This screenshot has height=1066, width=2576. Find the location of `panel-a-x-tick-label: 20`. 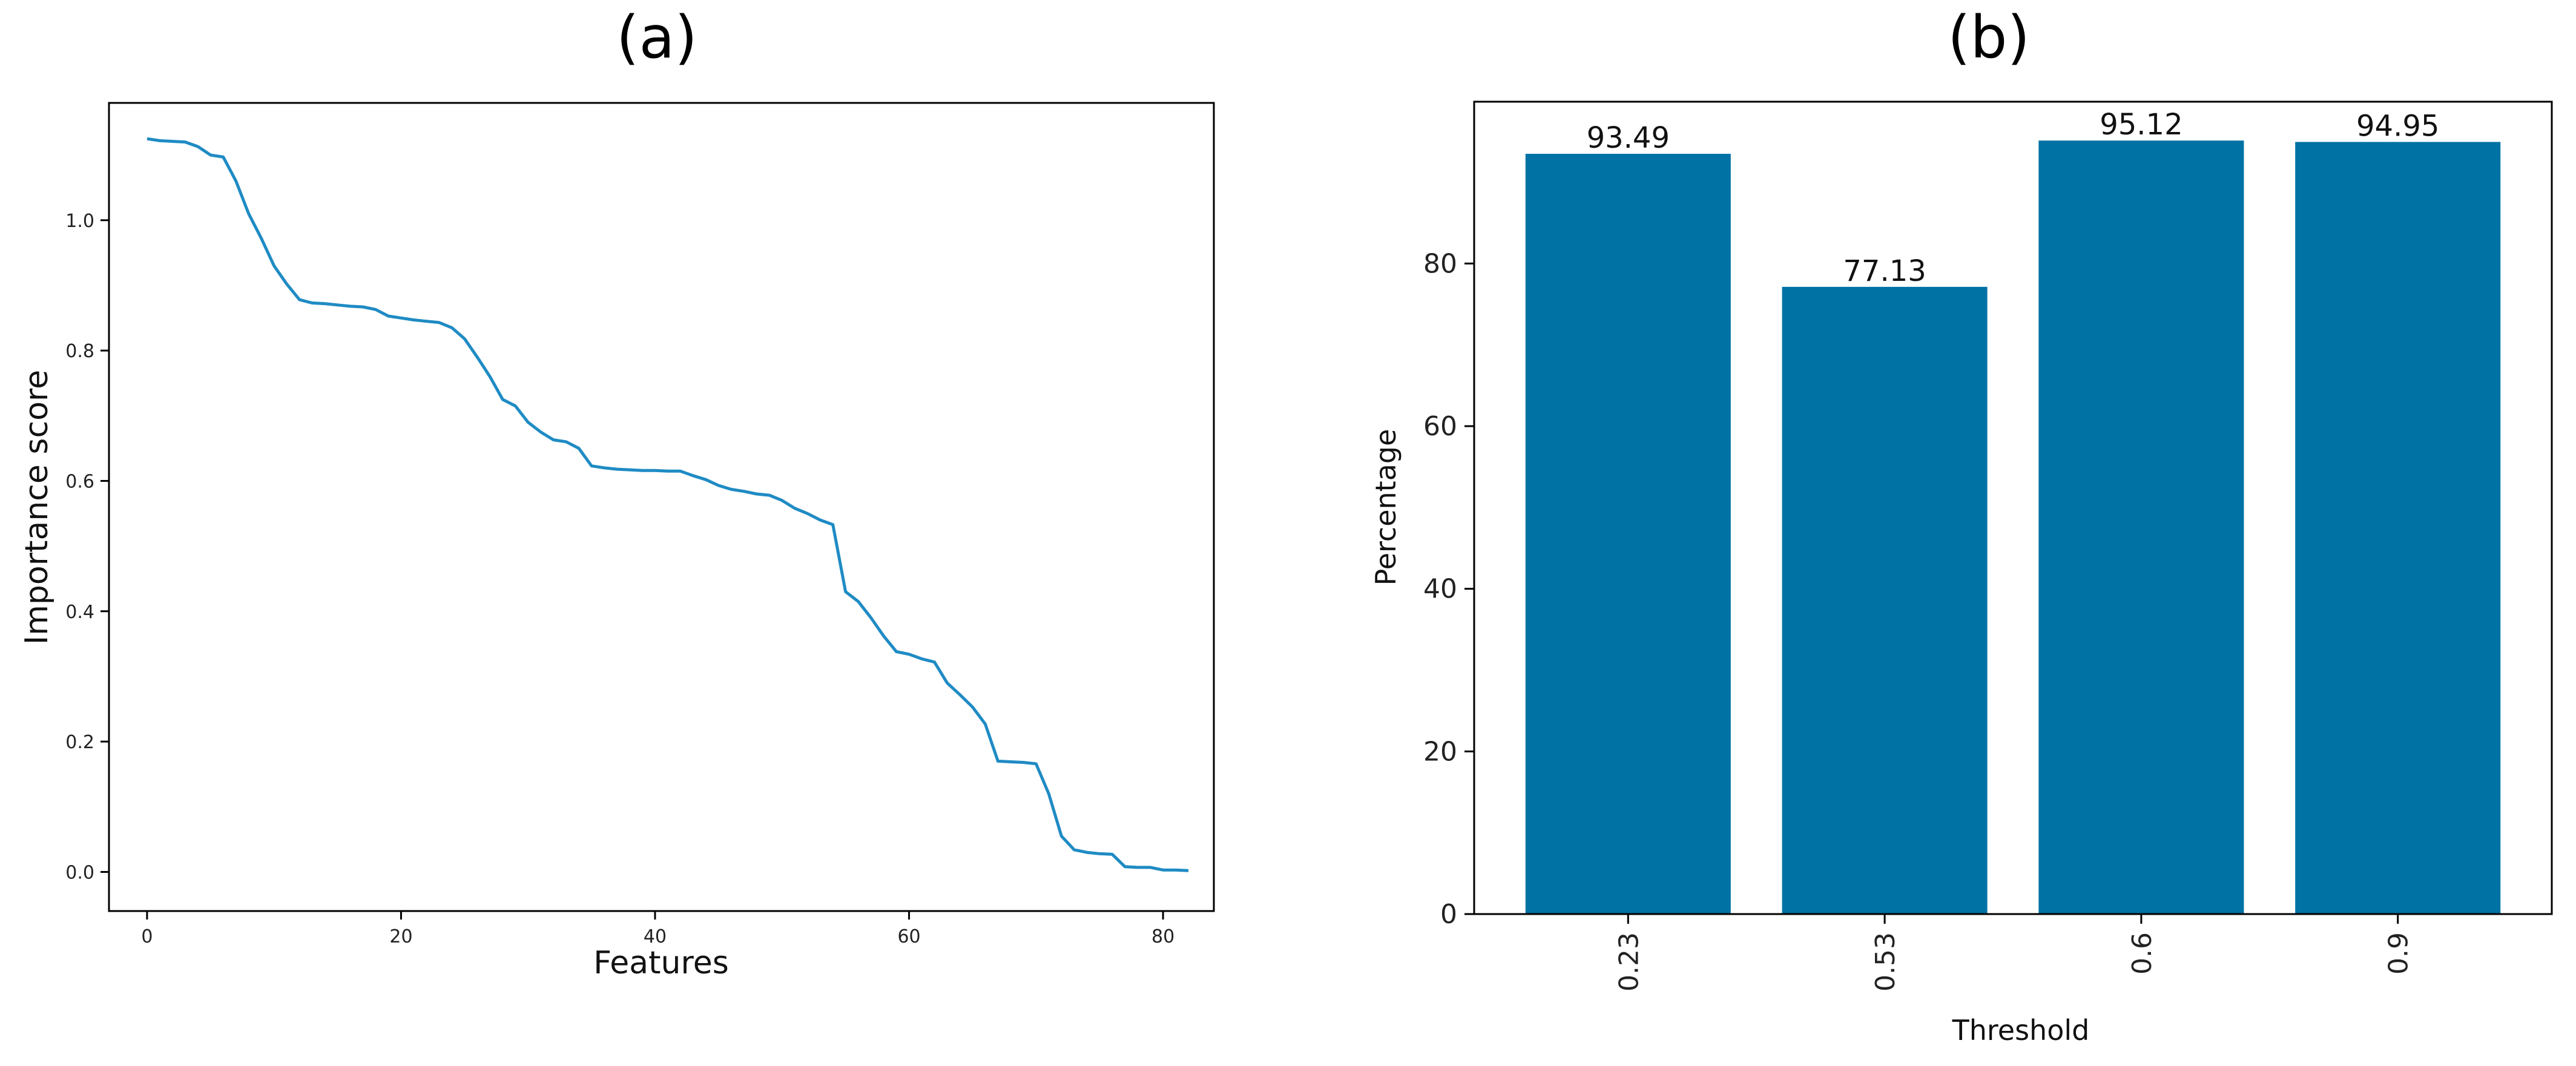

panel-a-x-tick-label: 20 is located at coordinates (400, 937).